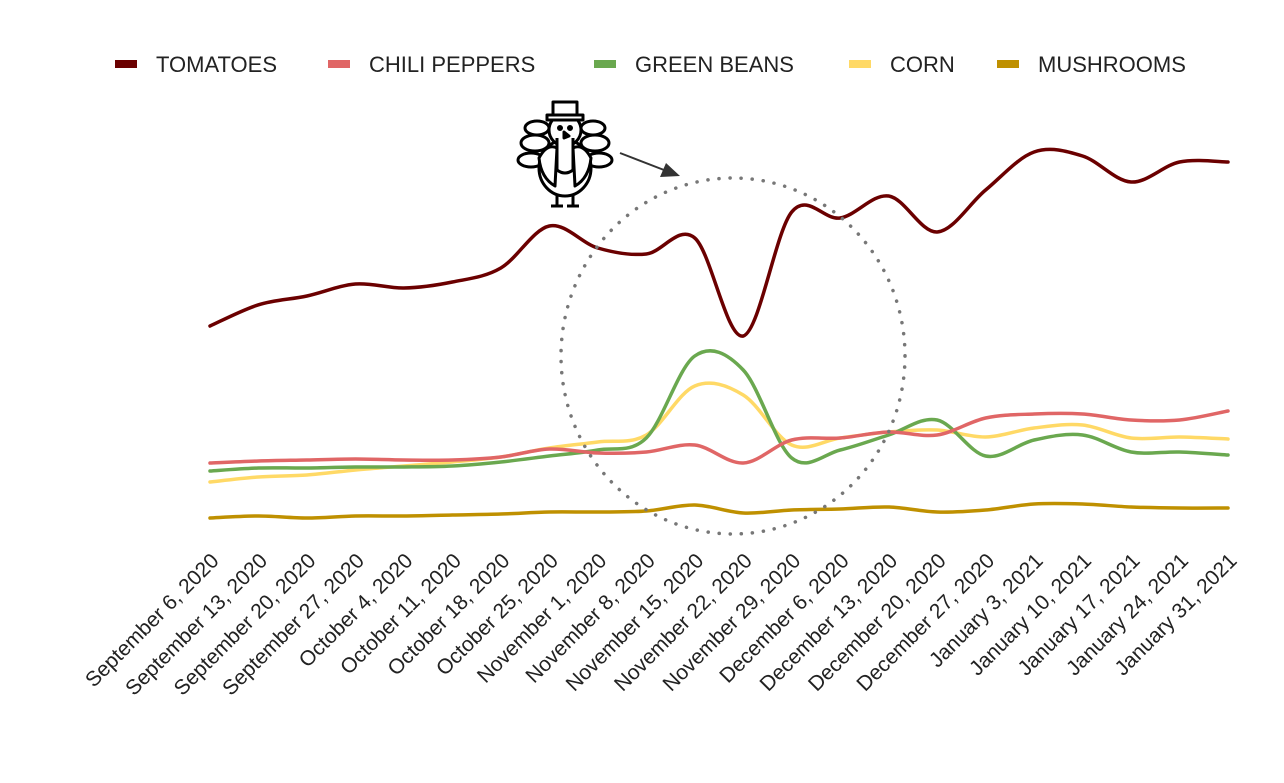  I want to click on legend-item: GREEN BEANS, so click(694, 64).